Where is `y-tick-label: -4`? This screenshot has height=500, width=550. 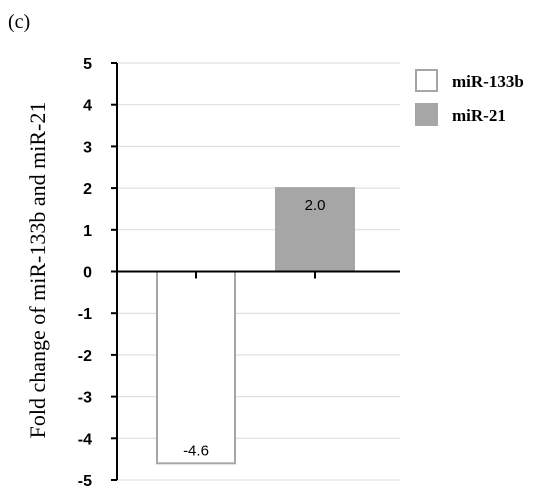
y-tick-label: -4 is located at coordinates (85, 439).